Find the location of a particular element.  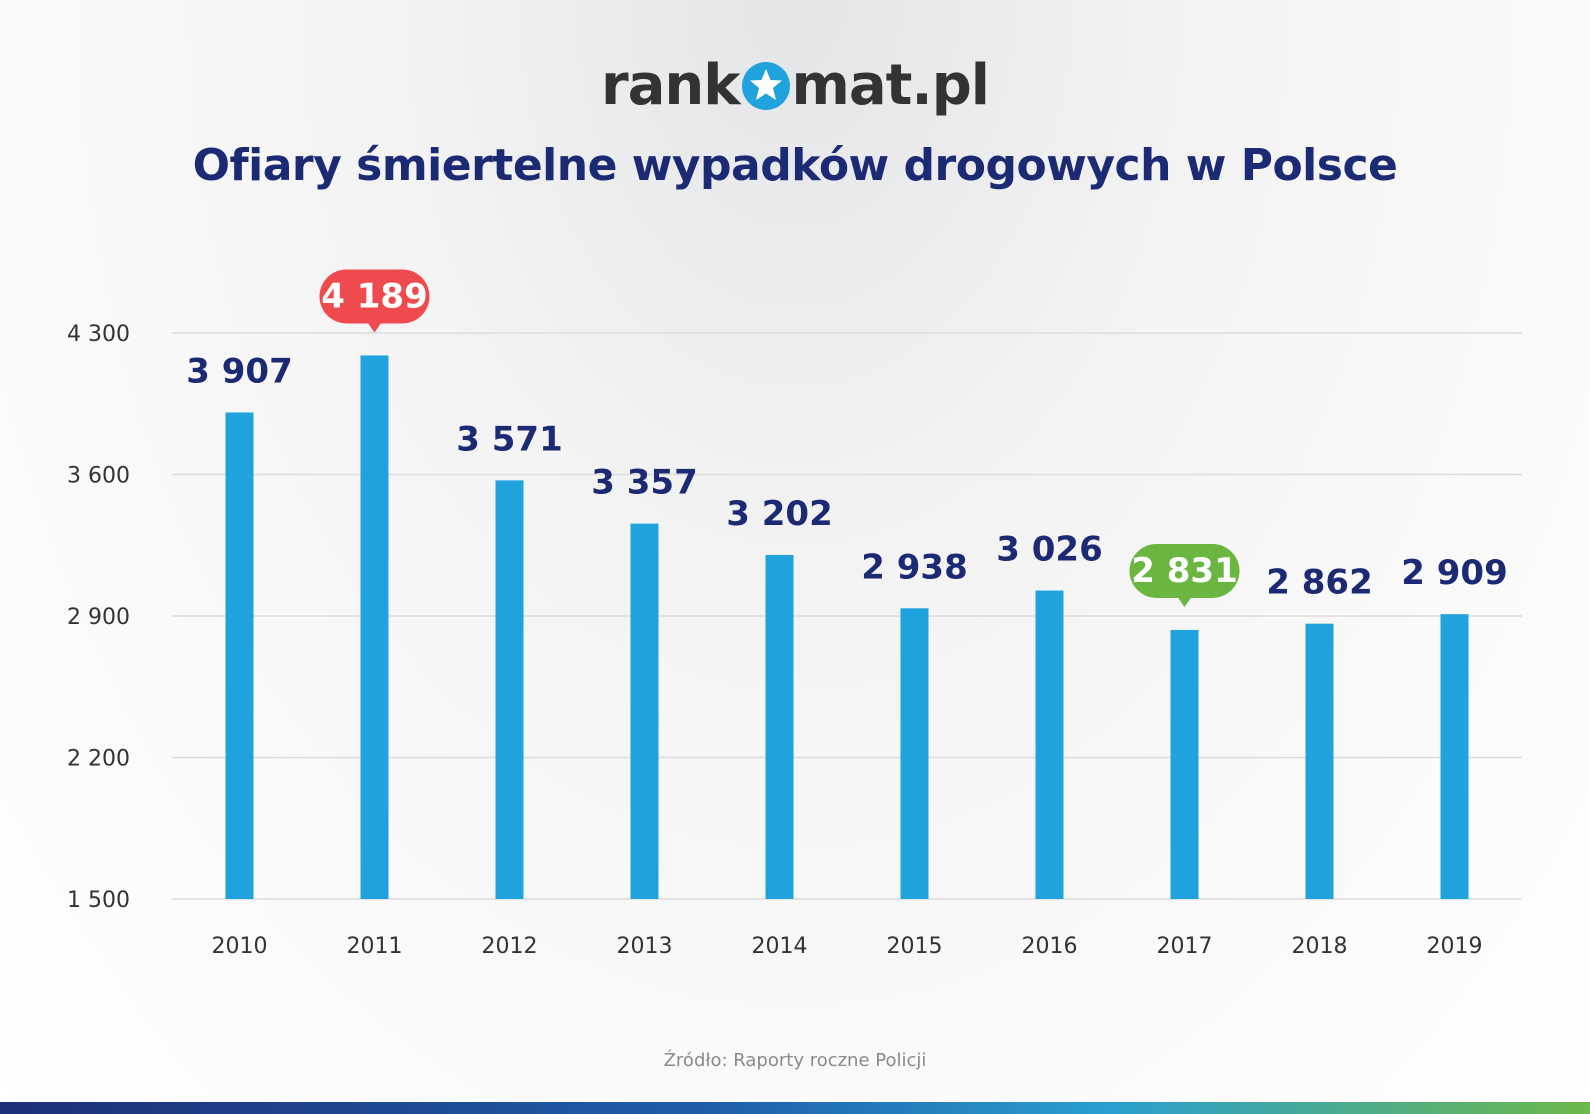

value-label: 2 909 is located at coordinates (1454, 573).